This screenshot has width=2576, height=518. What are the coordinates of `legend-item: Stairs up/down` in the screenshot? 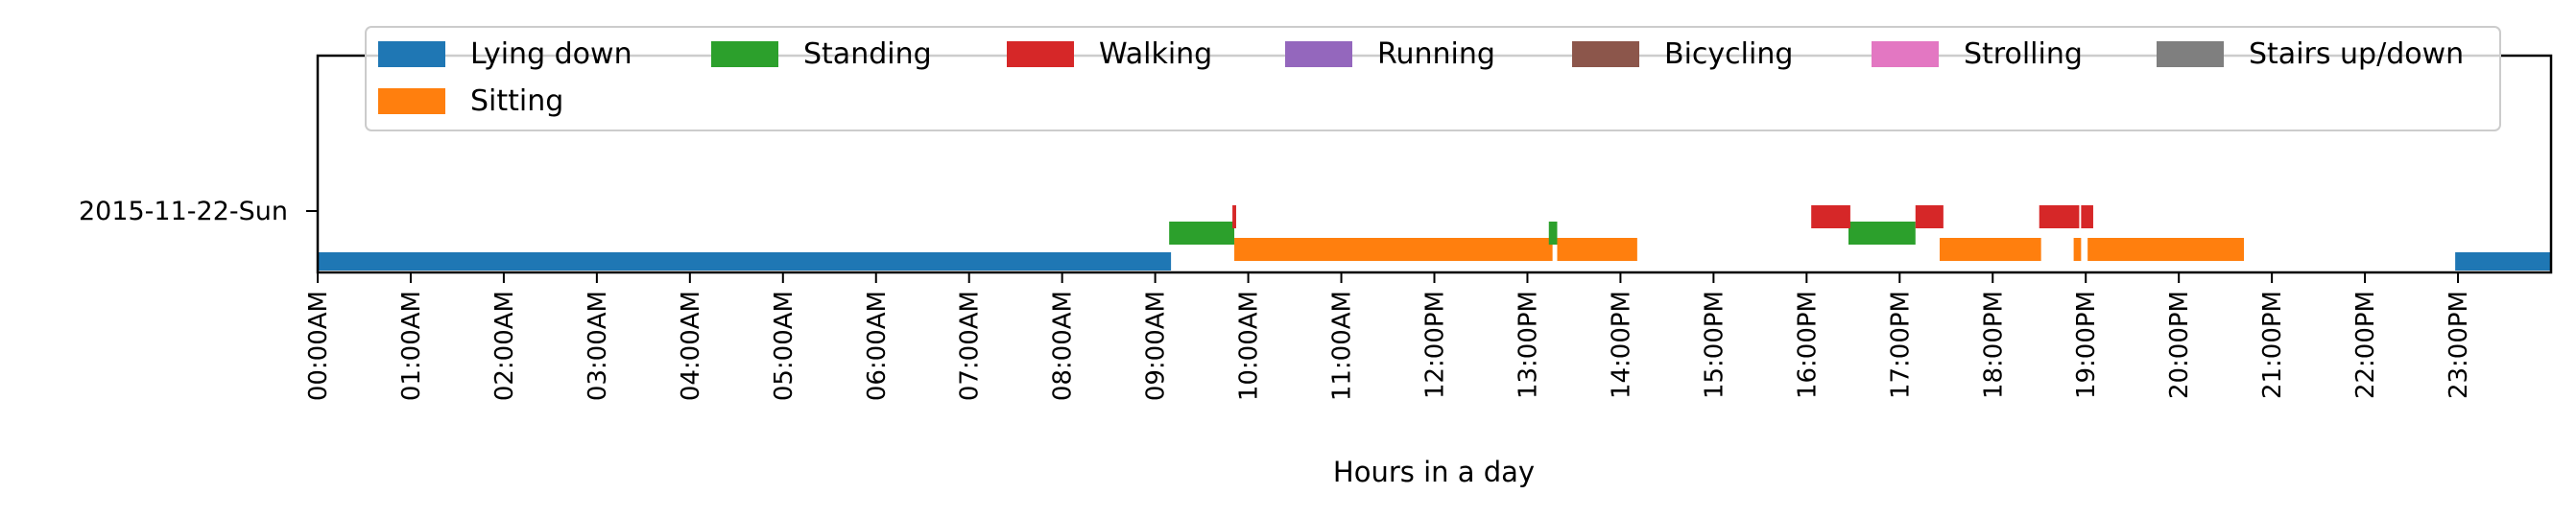 It's located at (2310, 54).